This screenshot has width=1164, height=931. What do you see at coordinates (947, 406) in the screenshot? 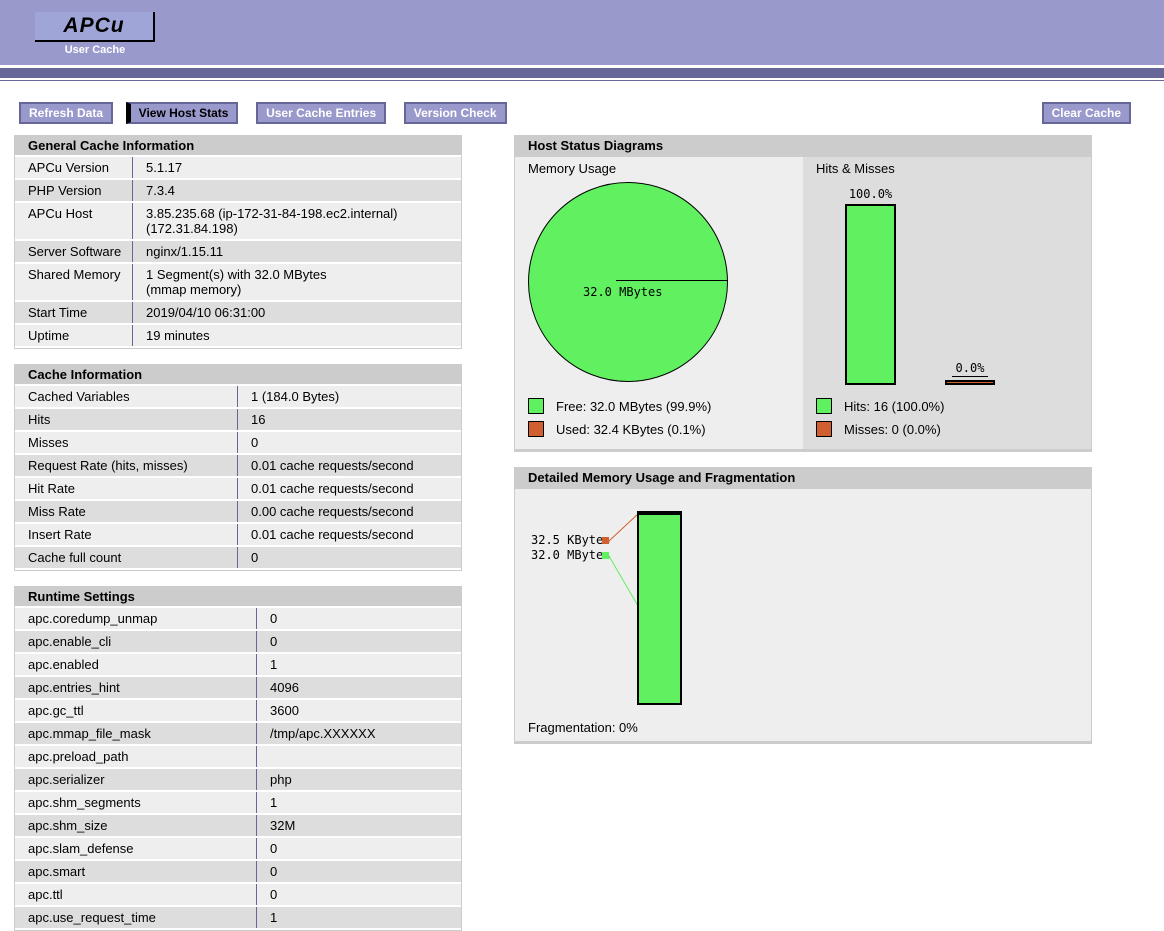
I see `legend-item: Hits: 16 (100.0%)` at bounding box center [947, 406].